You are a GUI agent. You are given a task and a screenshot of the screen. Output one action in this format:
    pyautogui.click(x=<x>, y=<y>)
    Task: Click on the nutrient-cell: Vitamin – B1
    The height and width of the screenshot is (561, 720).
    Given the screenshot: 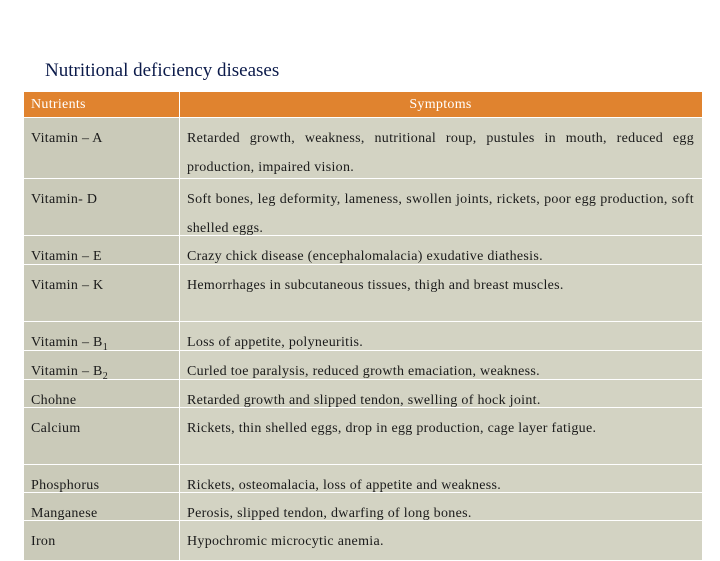 What is the action you would take?
    pyautogui.click(x=102, y=336)
    